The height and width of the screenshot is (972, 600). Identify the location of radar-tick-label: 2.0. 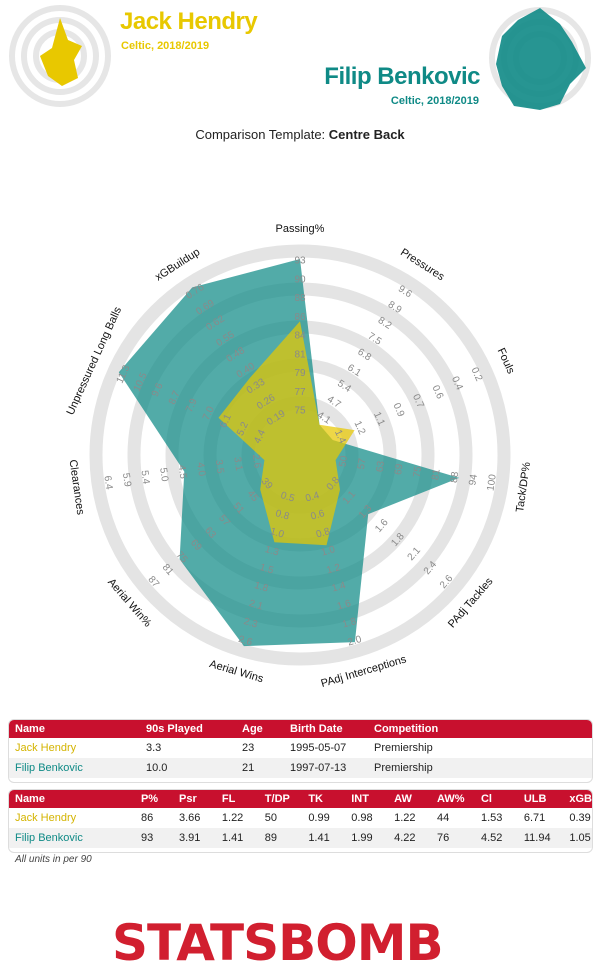
(355, 641).